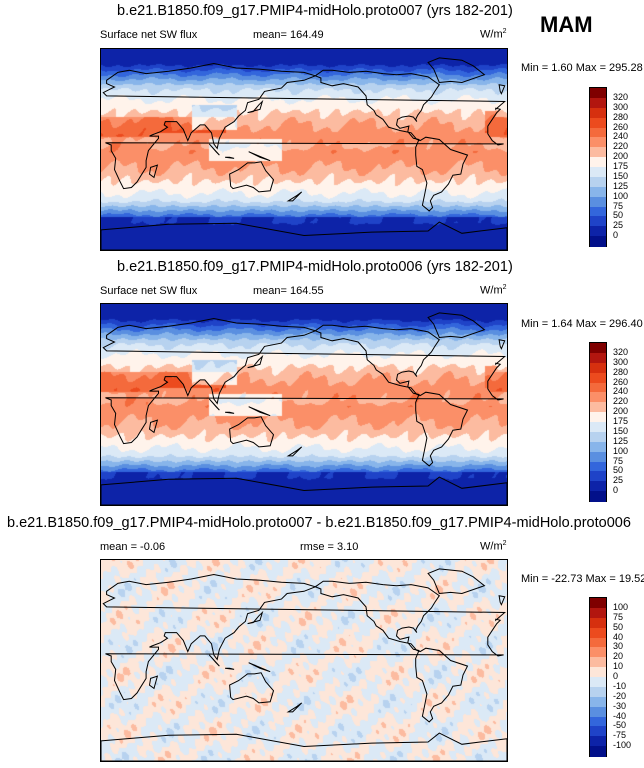  Describe the element at coordinates (620, 695) in the screenshot. I see `colorbar-tick-label: -20` at that location.